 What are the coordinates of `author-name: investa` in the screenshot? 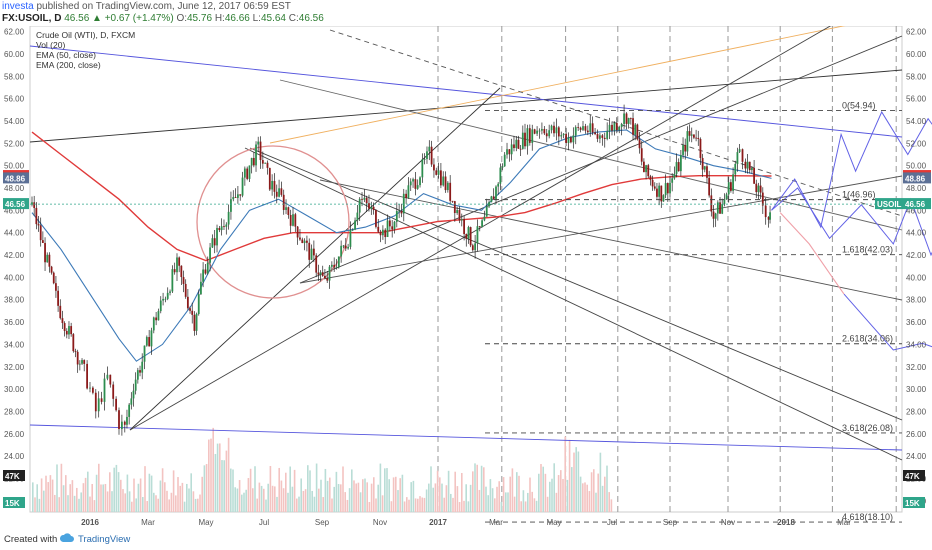 It's located at (18, 6).